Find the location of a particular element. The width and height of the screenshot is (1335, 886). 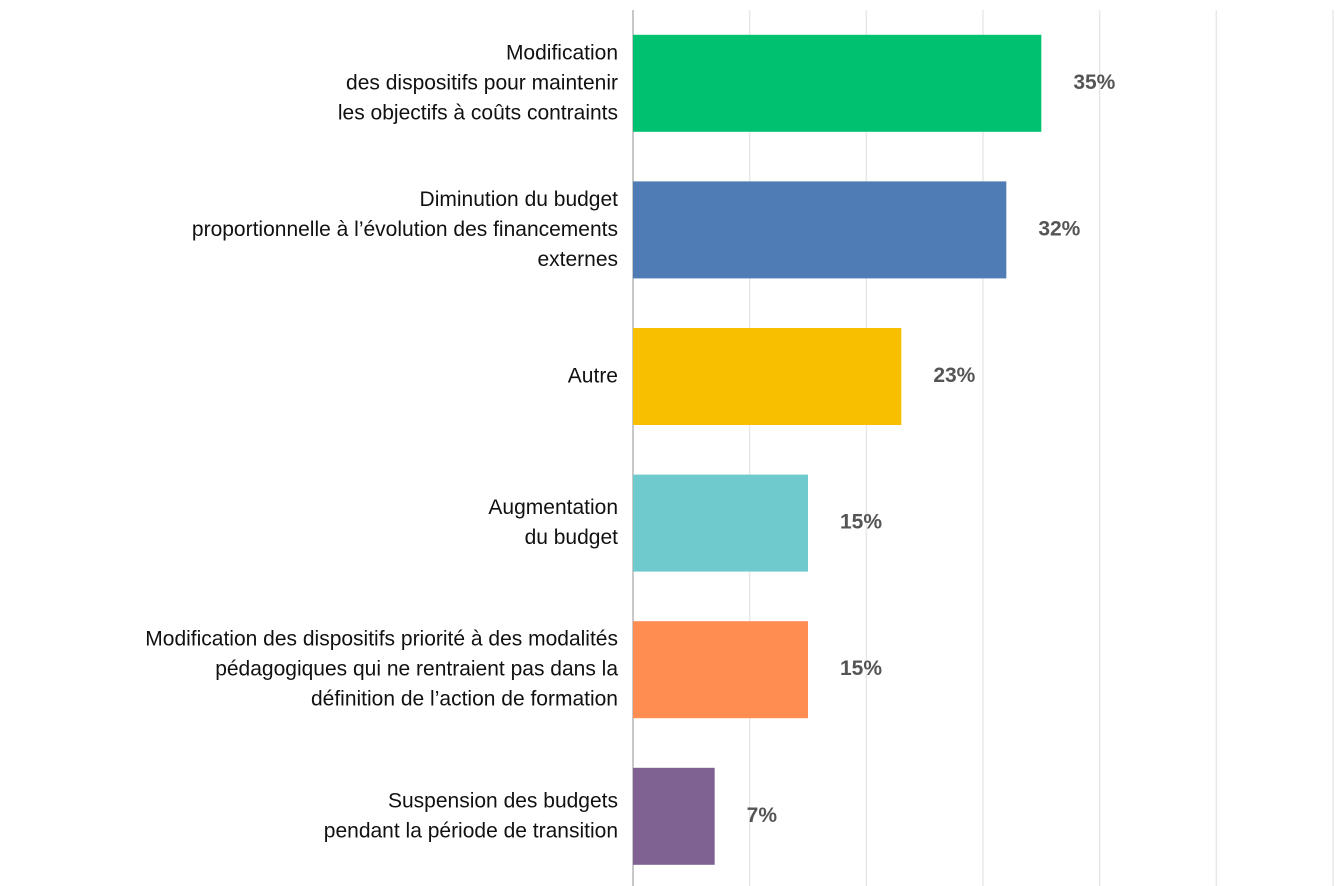

category-label: Autre is located at coordinates (593, 375).